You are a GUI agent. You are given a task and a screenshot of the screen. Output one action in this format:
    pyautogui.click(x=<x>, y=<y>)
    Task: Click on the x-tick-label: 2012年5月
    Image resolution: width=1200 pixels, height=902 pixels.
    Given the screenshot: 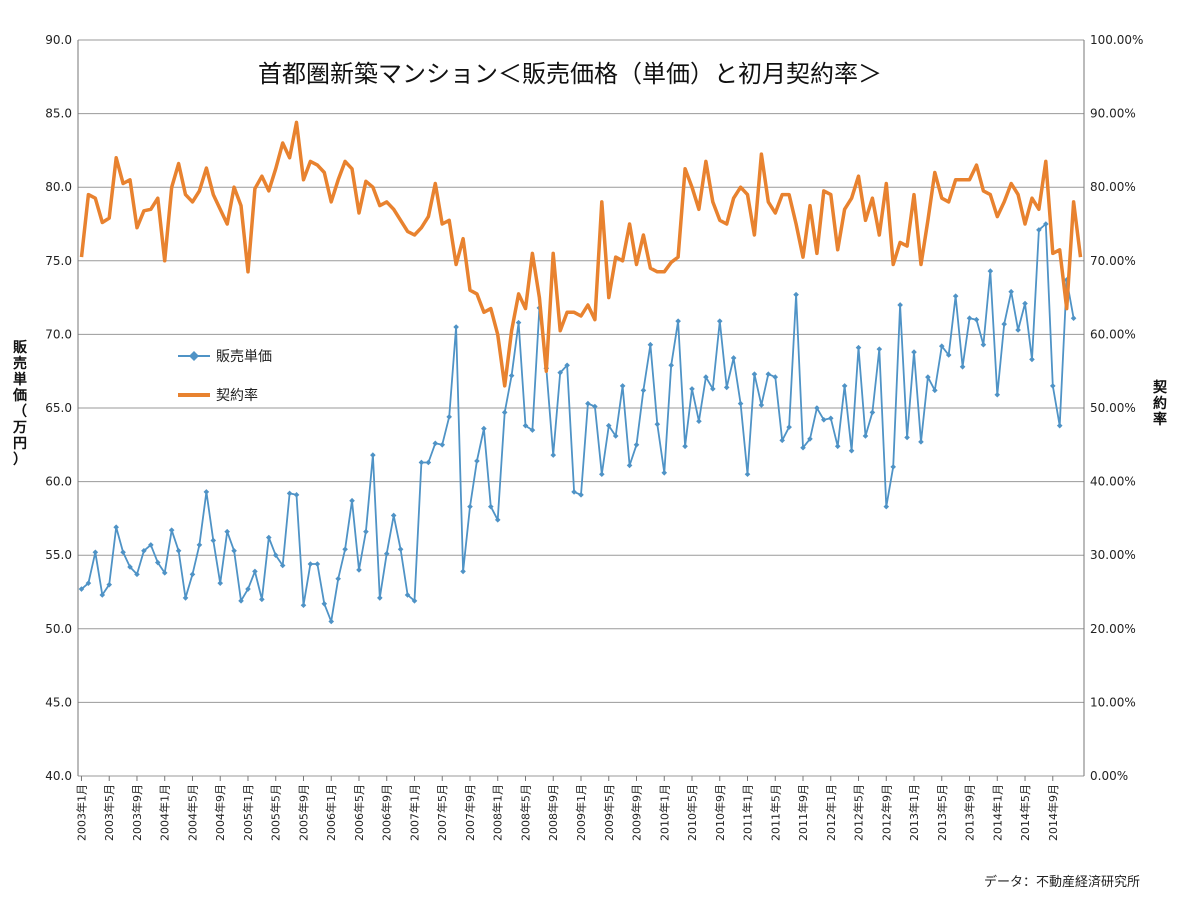 What is the action you would take?
    pyautogui.click(x=859, y=812)
    